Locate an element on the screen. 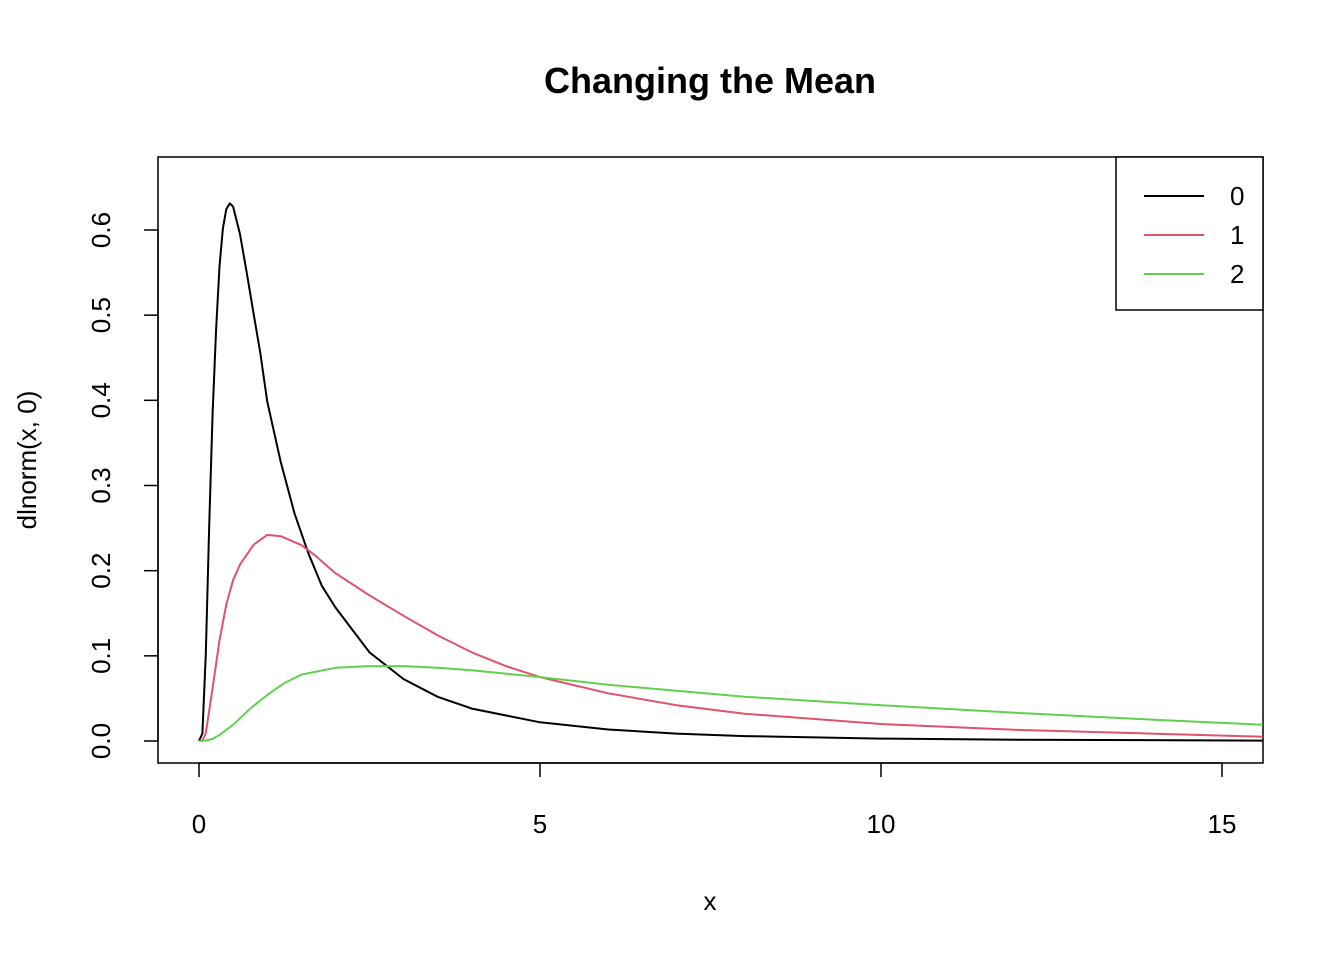 This screenshot has height=960, width=1344. legend: 0 1 2 is located at coordinates (1189, 233).